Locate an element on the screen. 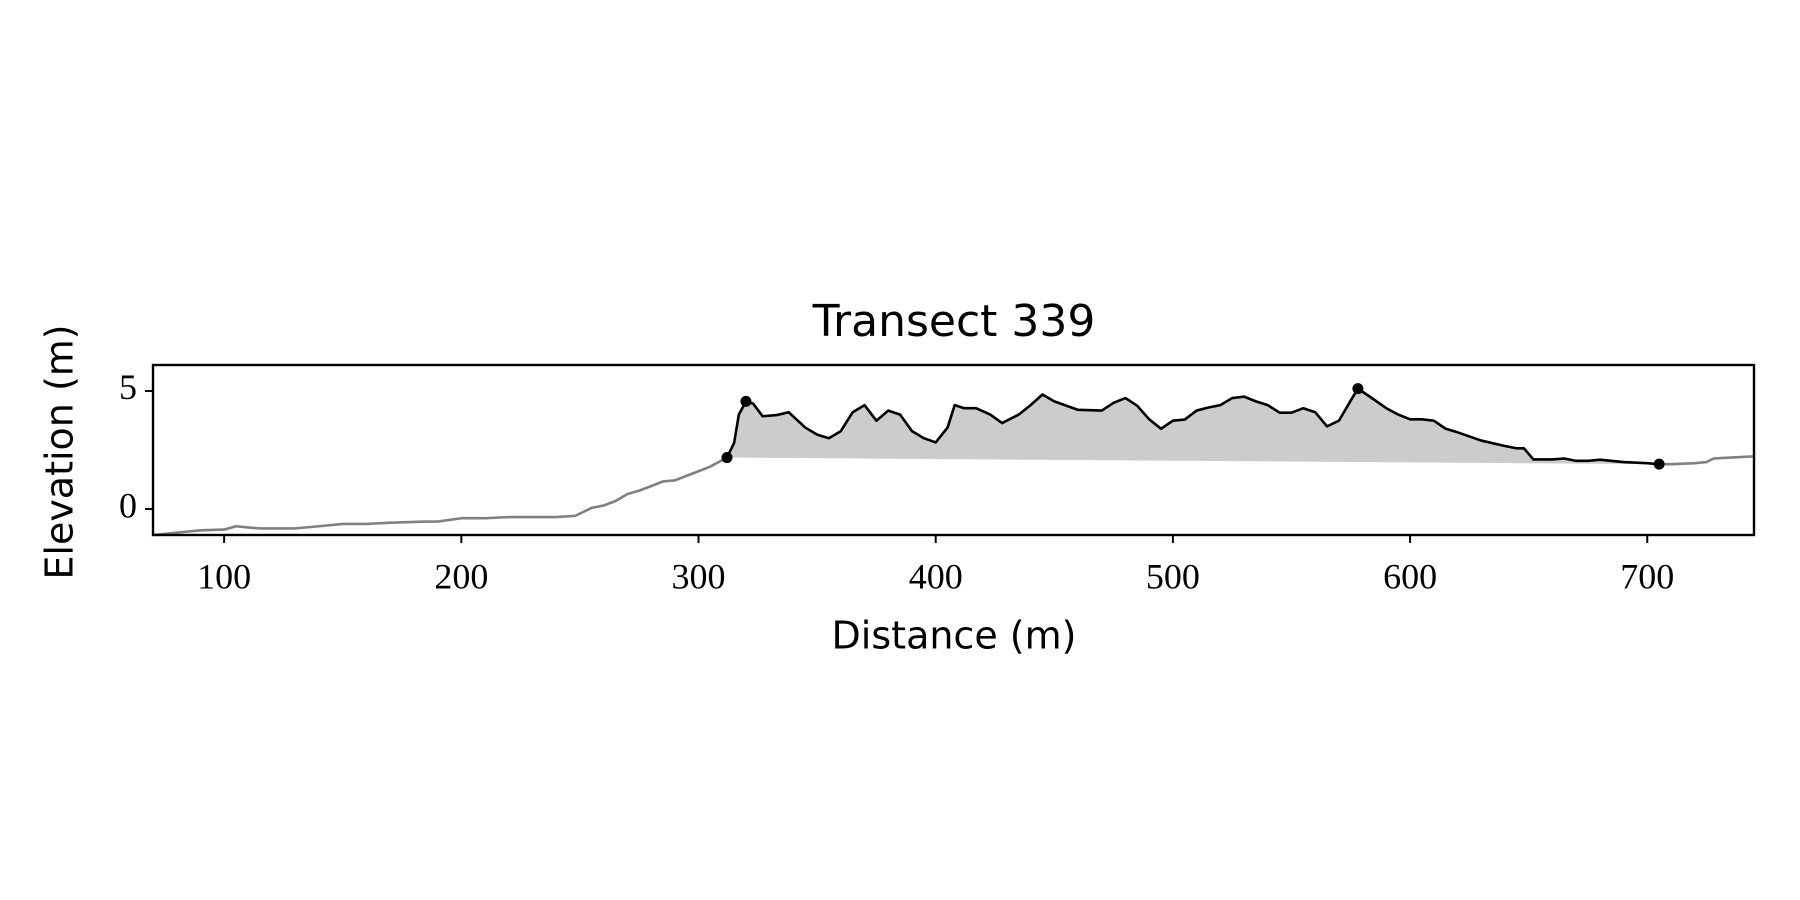 The width and height of the screenshot is (1800, 900). x-tick-label: 600 is located at coordinates (1410, 576).